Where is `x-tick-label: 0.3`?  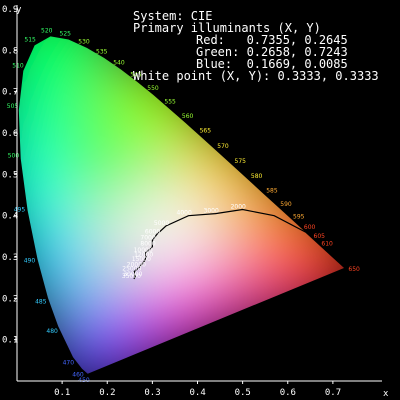 x-tick-label: 0.3 is located at coordinates (152, 393).